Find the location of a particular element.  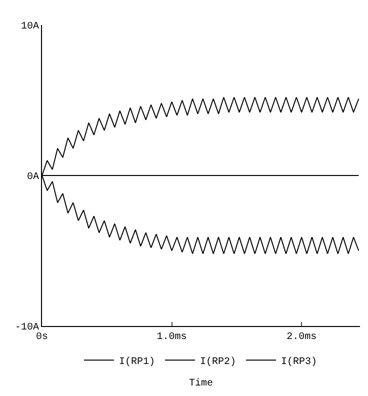

x-tick-label: 1.0ms is located at coordinates (171, 337).